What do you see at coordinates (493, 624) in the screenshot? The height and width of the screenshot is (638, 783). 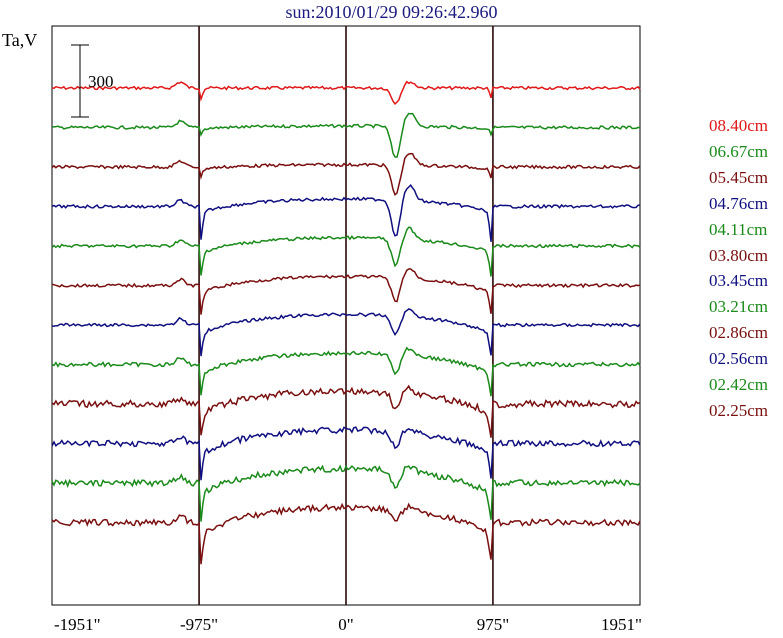 I see `x-tick-label: 975"` at bounding box center [493, 624].